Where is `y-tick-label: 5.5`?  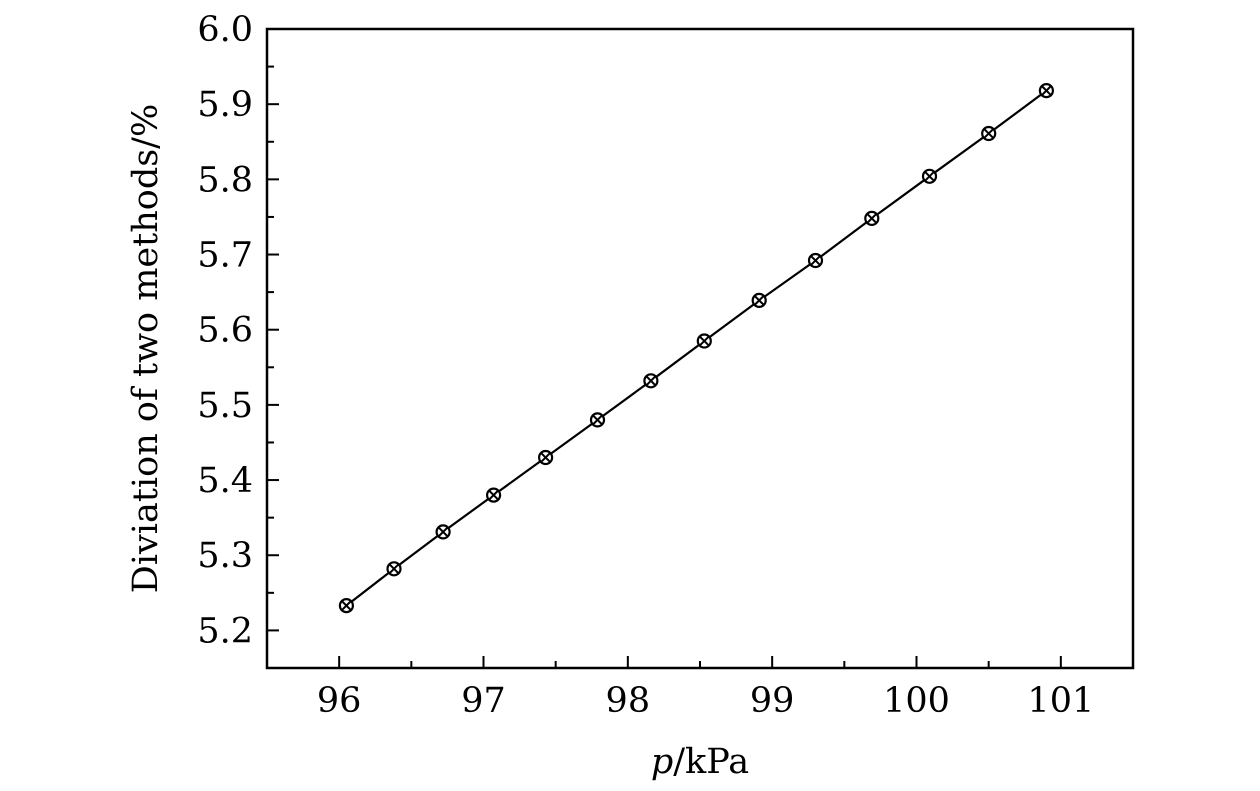
y-tick-label: 5.5 is located at coordinates (225, 406).